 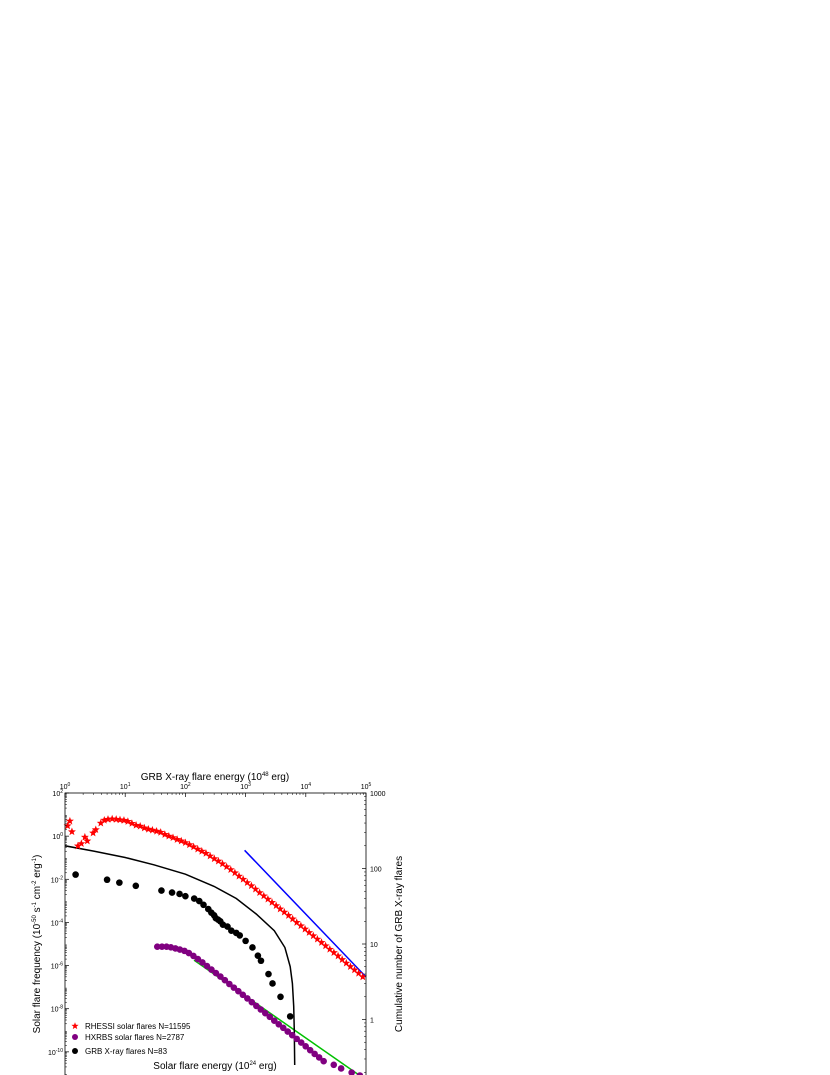 What do you see at coordinates (366, 786) in the screenshot?
I see `x-top-tick-label: 10⁵` at bounding box center [366, 786].